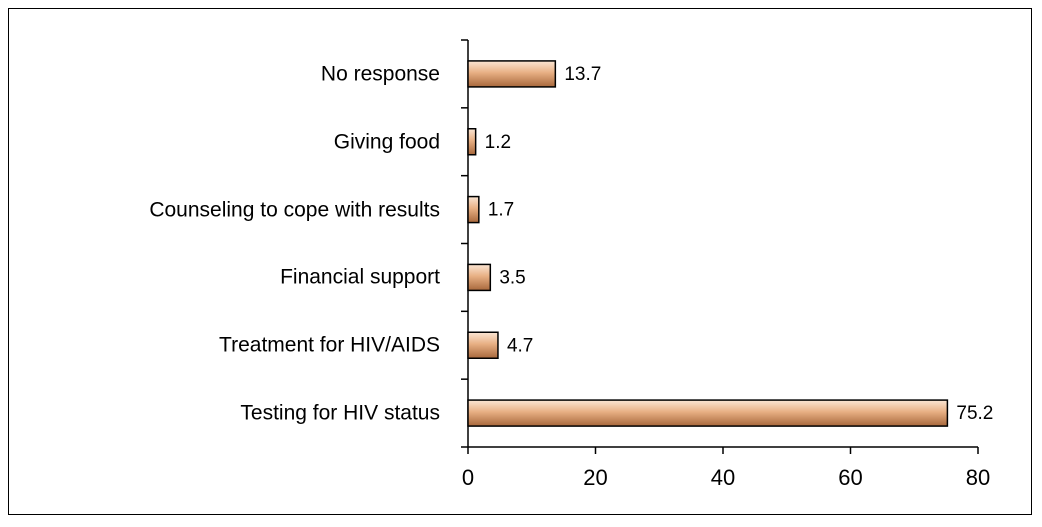 The height and width of the screenshot is (527, 1042). What do you see at coordinates (386, 142) in the screenshot?
I see `y-tick-label: Giving food` at bounding box center [386, 142].